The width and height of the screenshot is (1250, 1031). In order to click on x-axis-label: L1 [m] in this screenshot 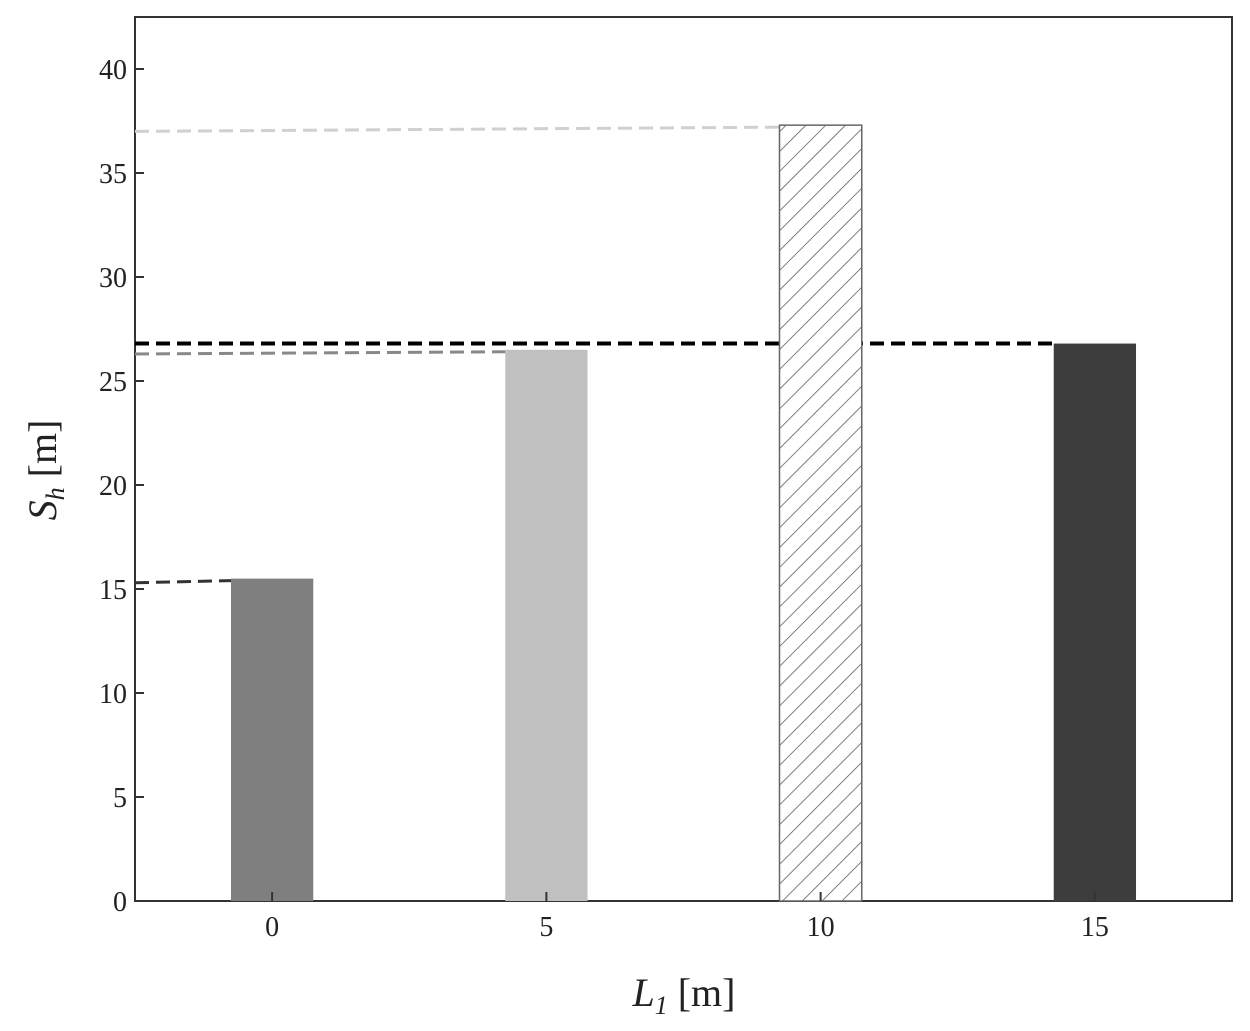, I will do `click(683, 995)`.